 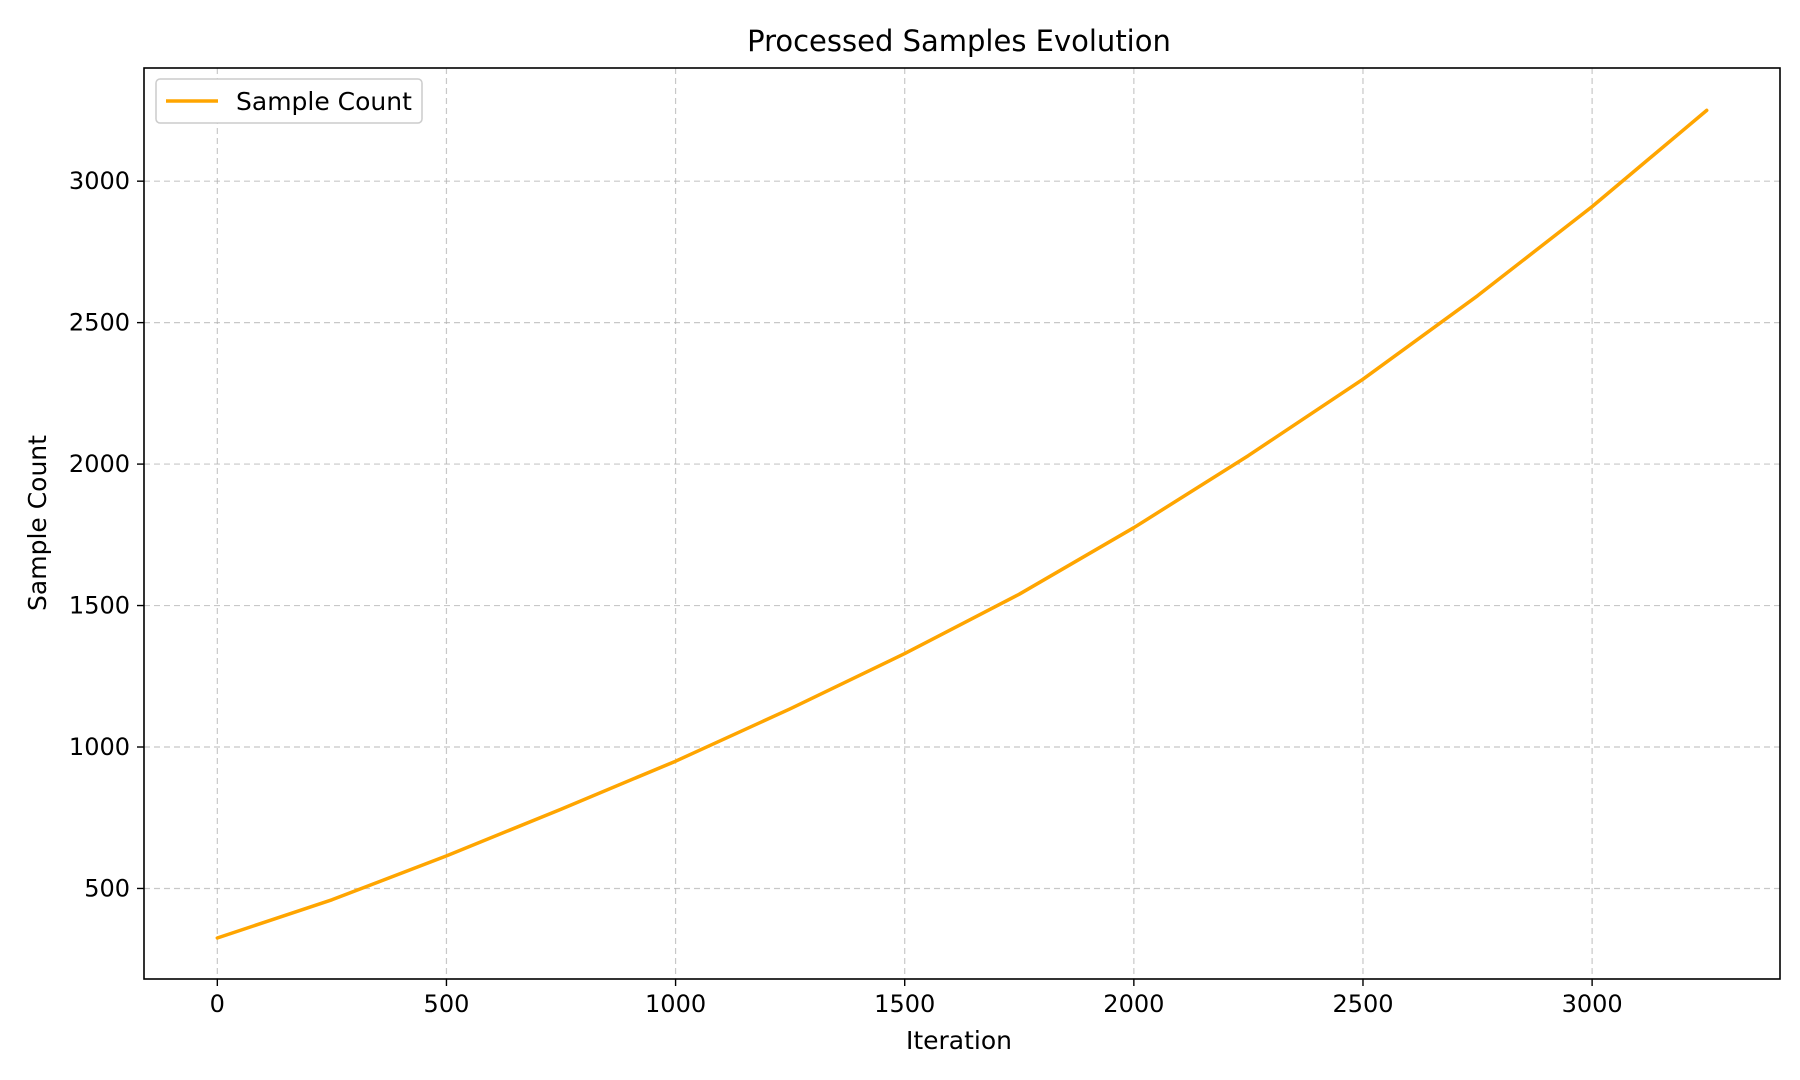 I want to click on x-tick-label: 2500, so click(x=1362, y=1004).